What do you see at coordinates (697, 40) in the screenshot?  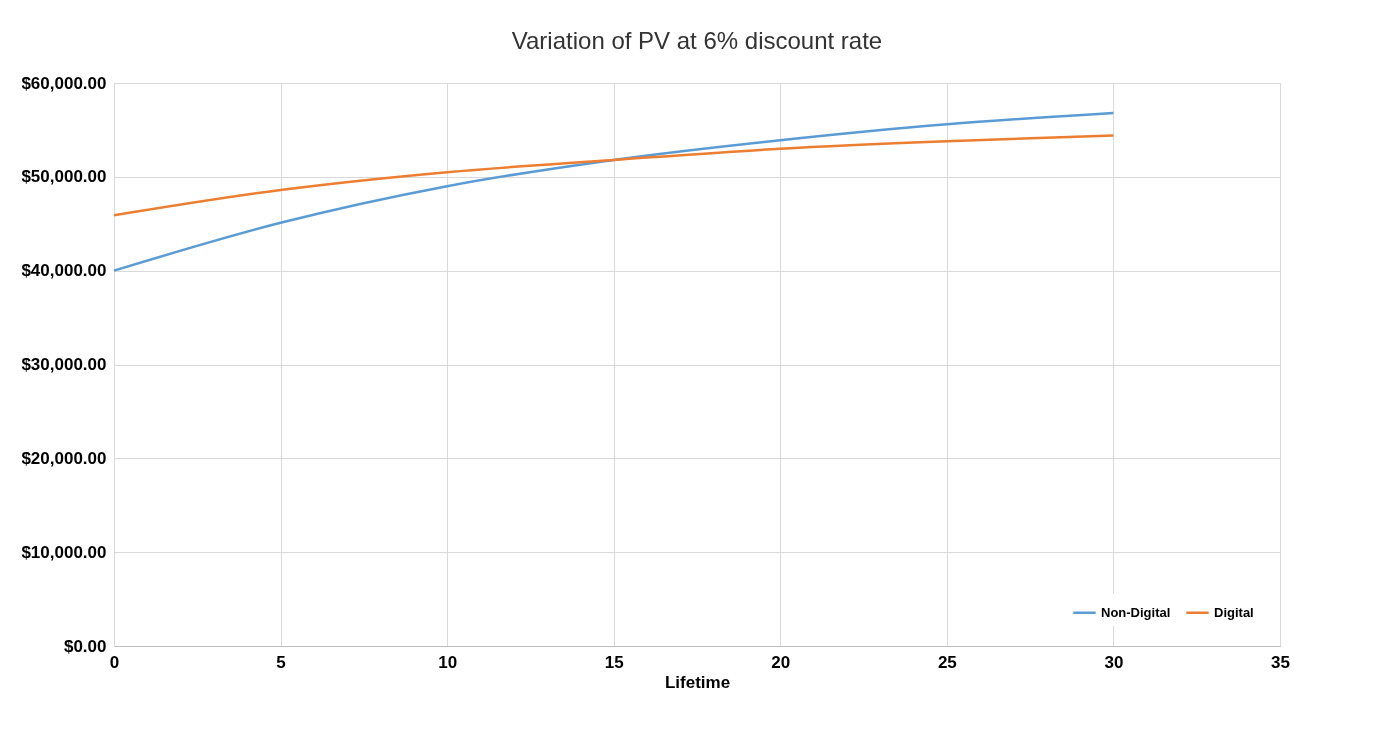 I see `chart-title: Variation of PV at 6% discount rate` at bounding box center [697, 40].